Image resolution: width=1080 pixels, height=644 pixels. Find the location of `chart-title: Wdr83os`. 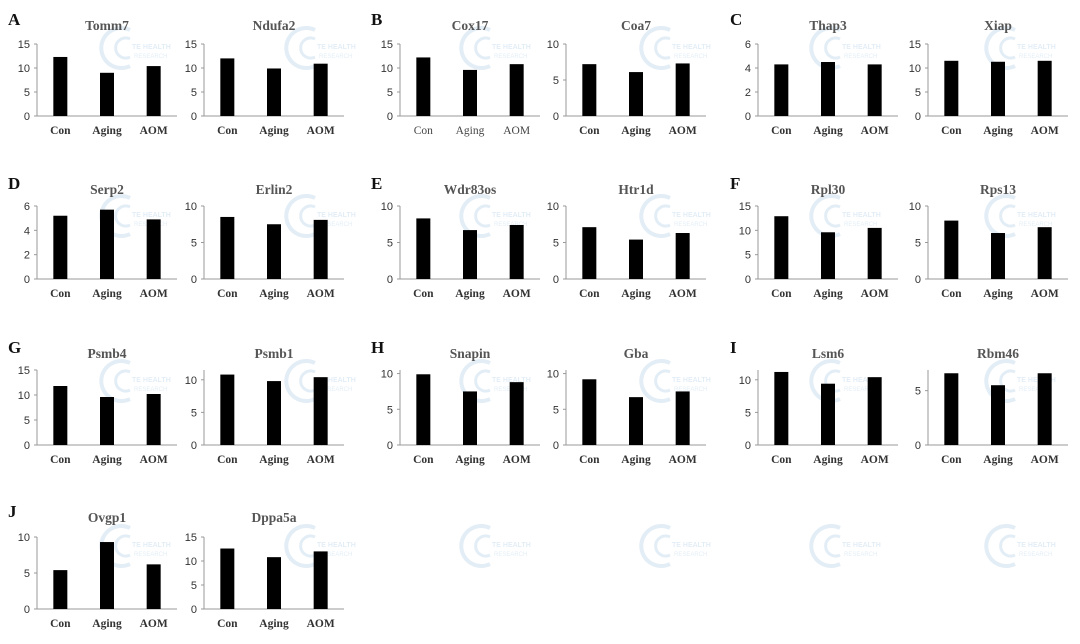

chart-title: Wdr83os is located at coordinates (470, 189).